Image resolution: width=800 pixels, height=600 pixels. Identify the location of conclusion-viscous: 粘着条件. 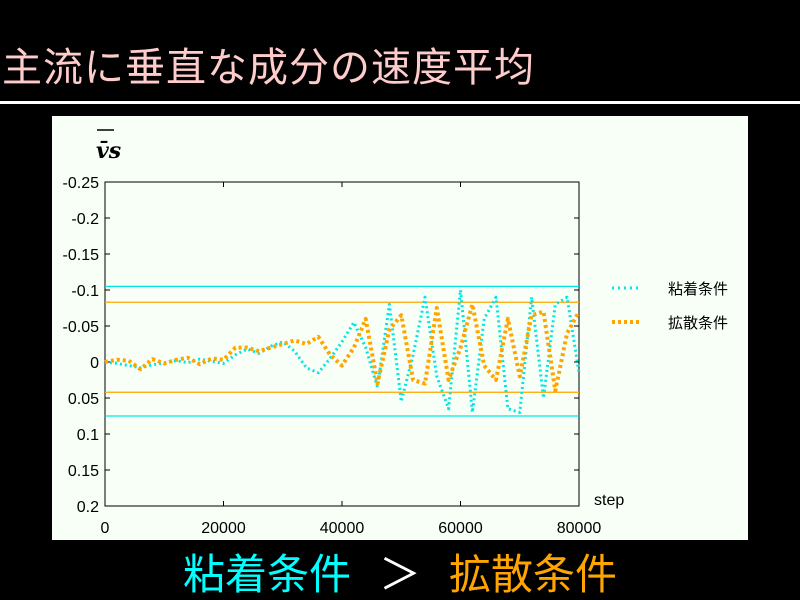
(266, 574).